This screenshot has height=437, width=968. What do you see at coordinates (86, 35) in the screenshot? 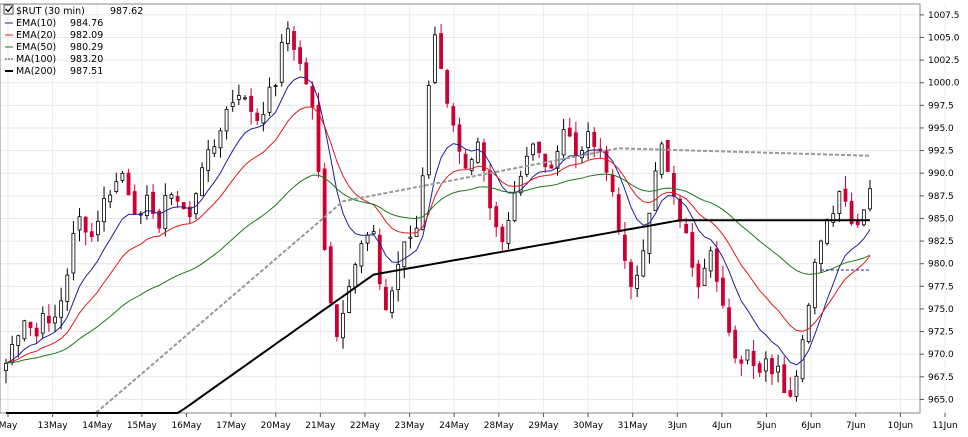
I see `legend-entry-value: 982.09` at bounding box center [86, 35].